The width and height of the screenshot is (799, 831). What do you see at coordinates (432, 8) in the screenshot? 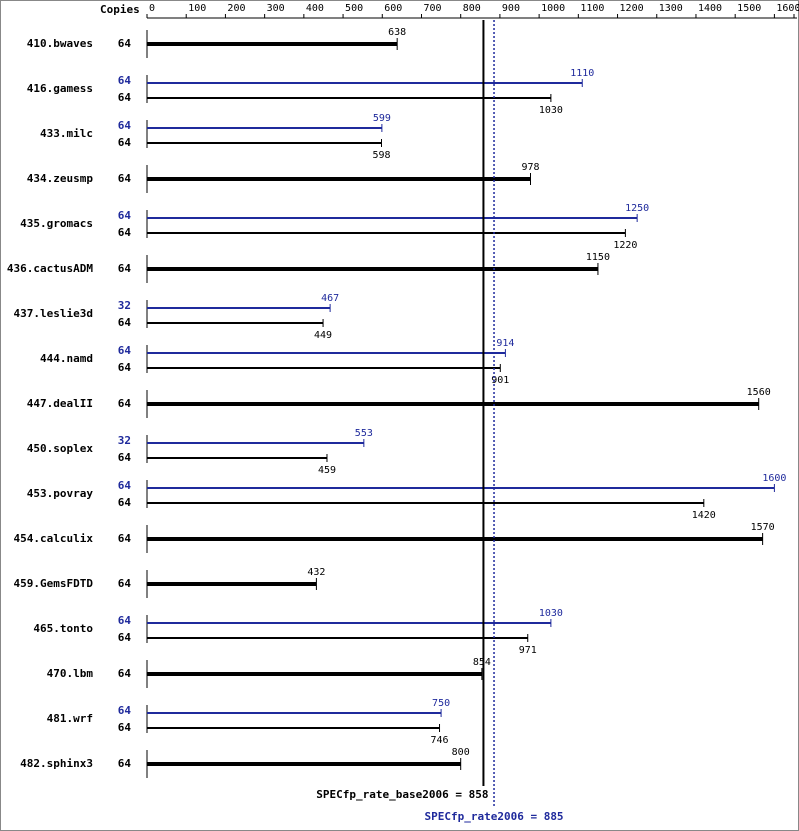
I see `x-tick-label: 700` at bounding box center [432, 8].